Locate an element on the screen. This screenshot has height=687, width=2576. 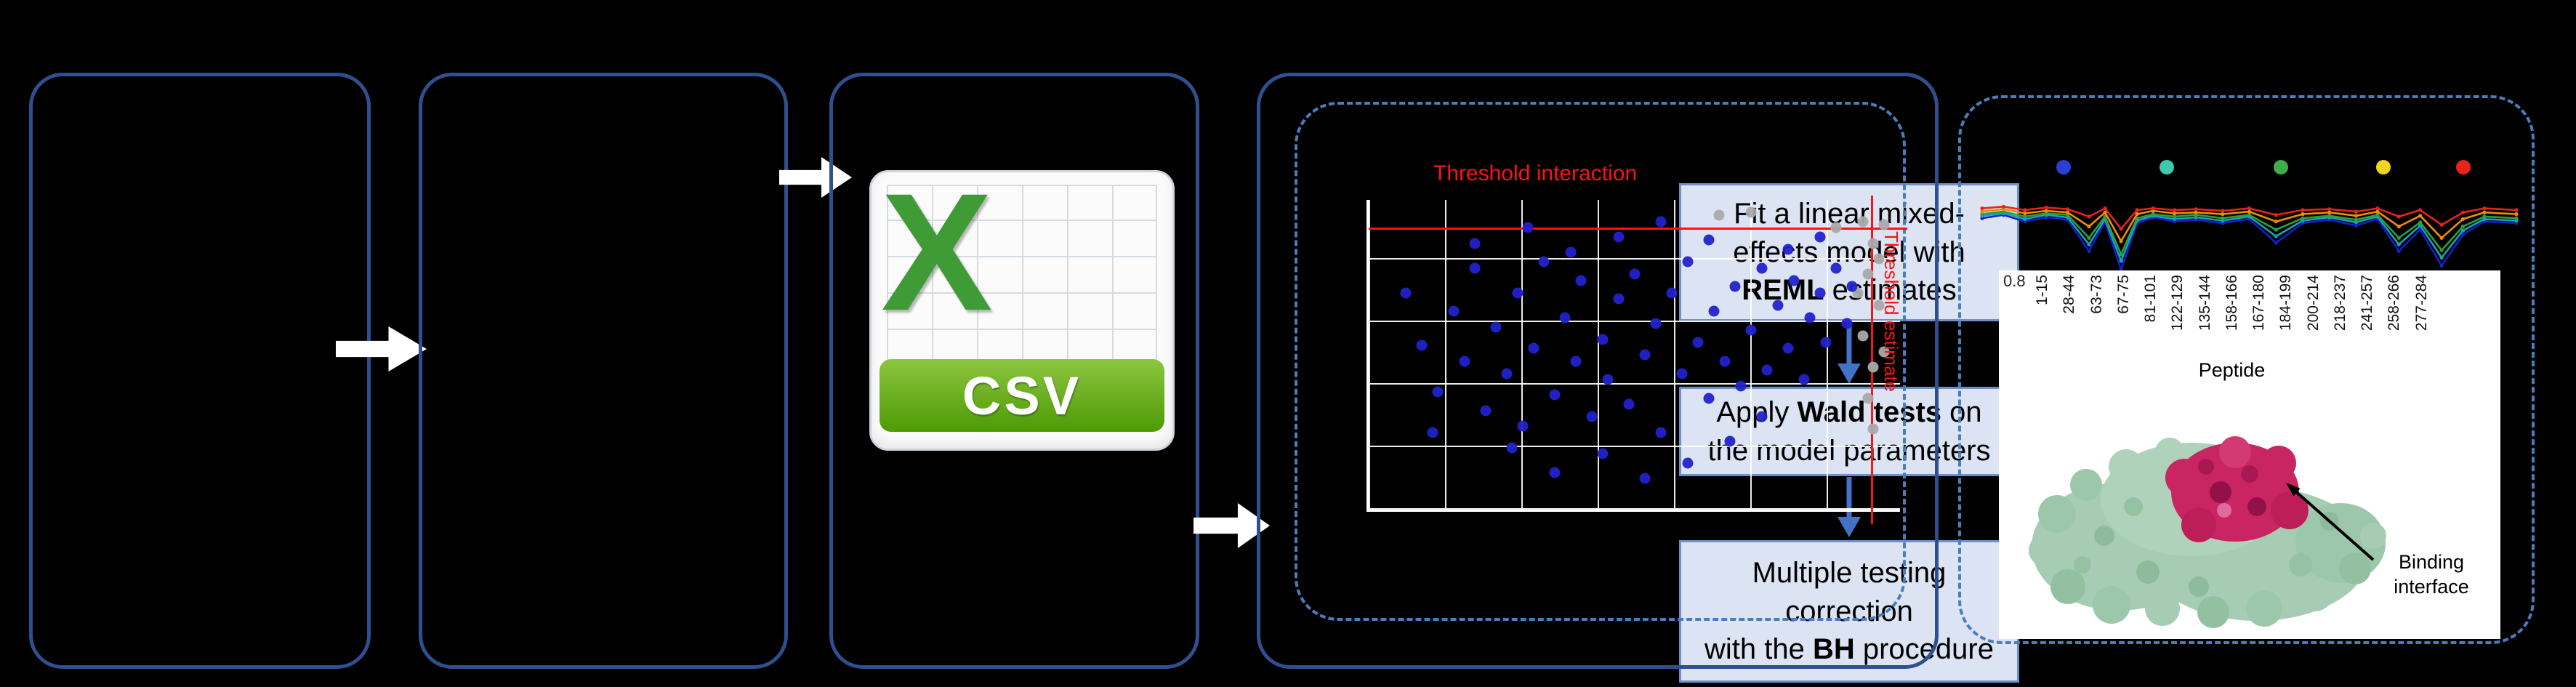
csv-file-icon: X CSV is located at coordinates (1022, 305).